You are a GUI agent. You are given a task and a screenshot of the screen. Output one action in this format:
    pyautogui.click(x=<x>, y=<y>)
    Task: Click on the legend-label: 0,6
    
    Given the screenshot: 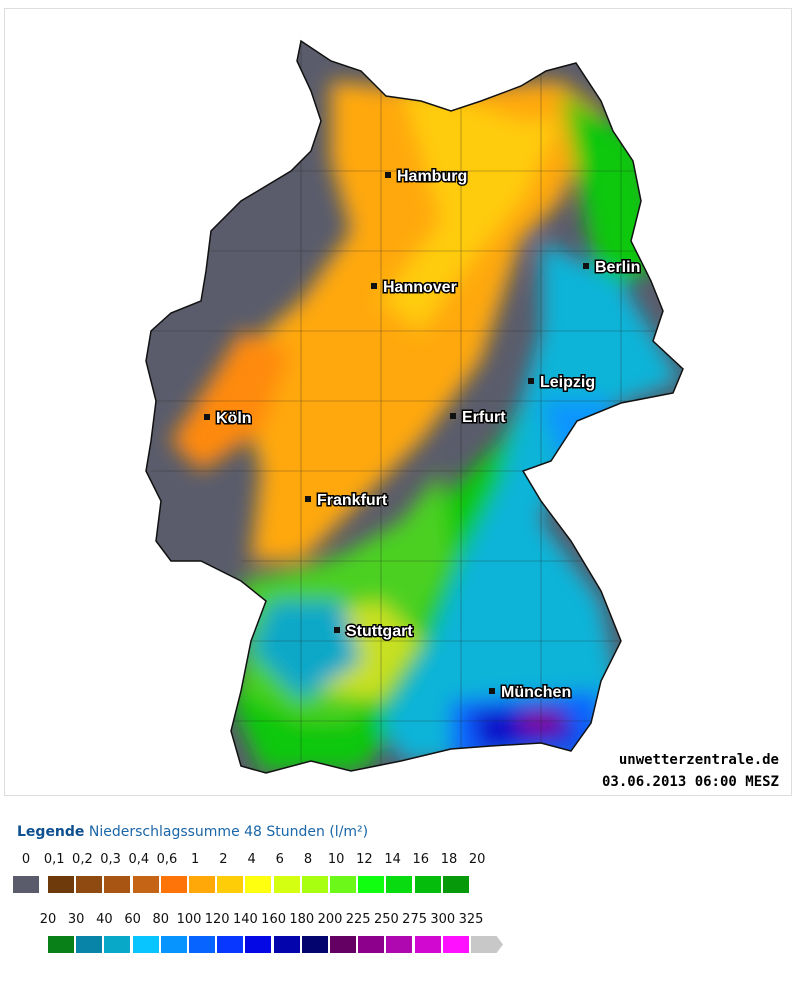 What is the action you would take?
    pyautogui.click(x=167, y=859)
    